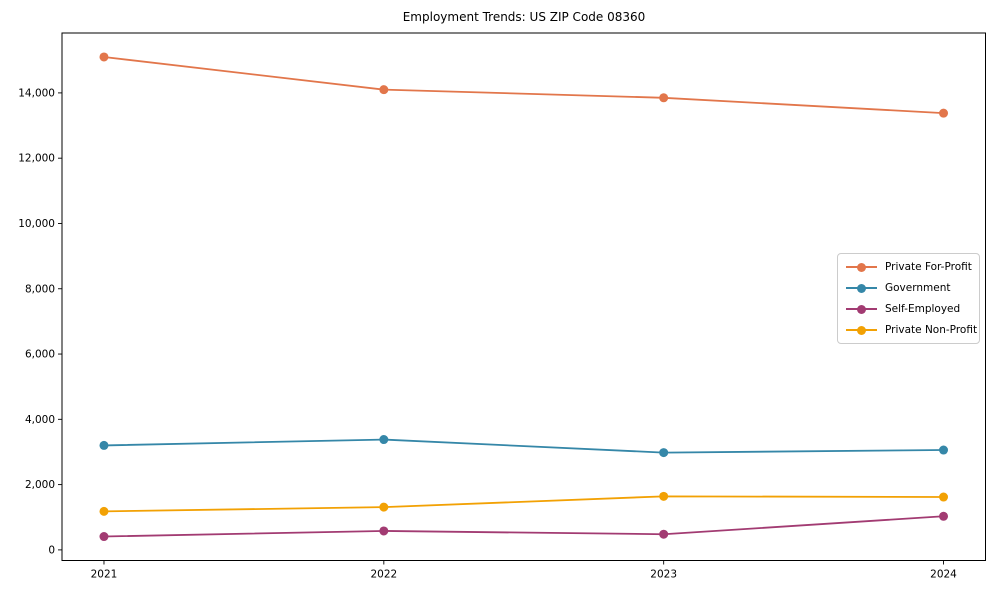  I want to click on y-tick-label: 8,000, so click(40, 289).